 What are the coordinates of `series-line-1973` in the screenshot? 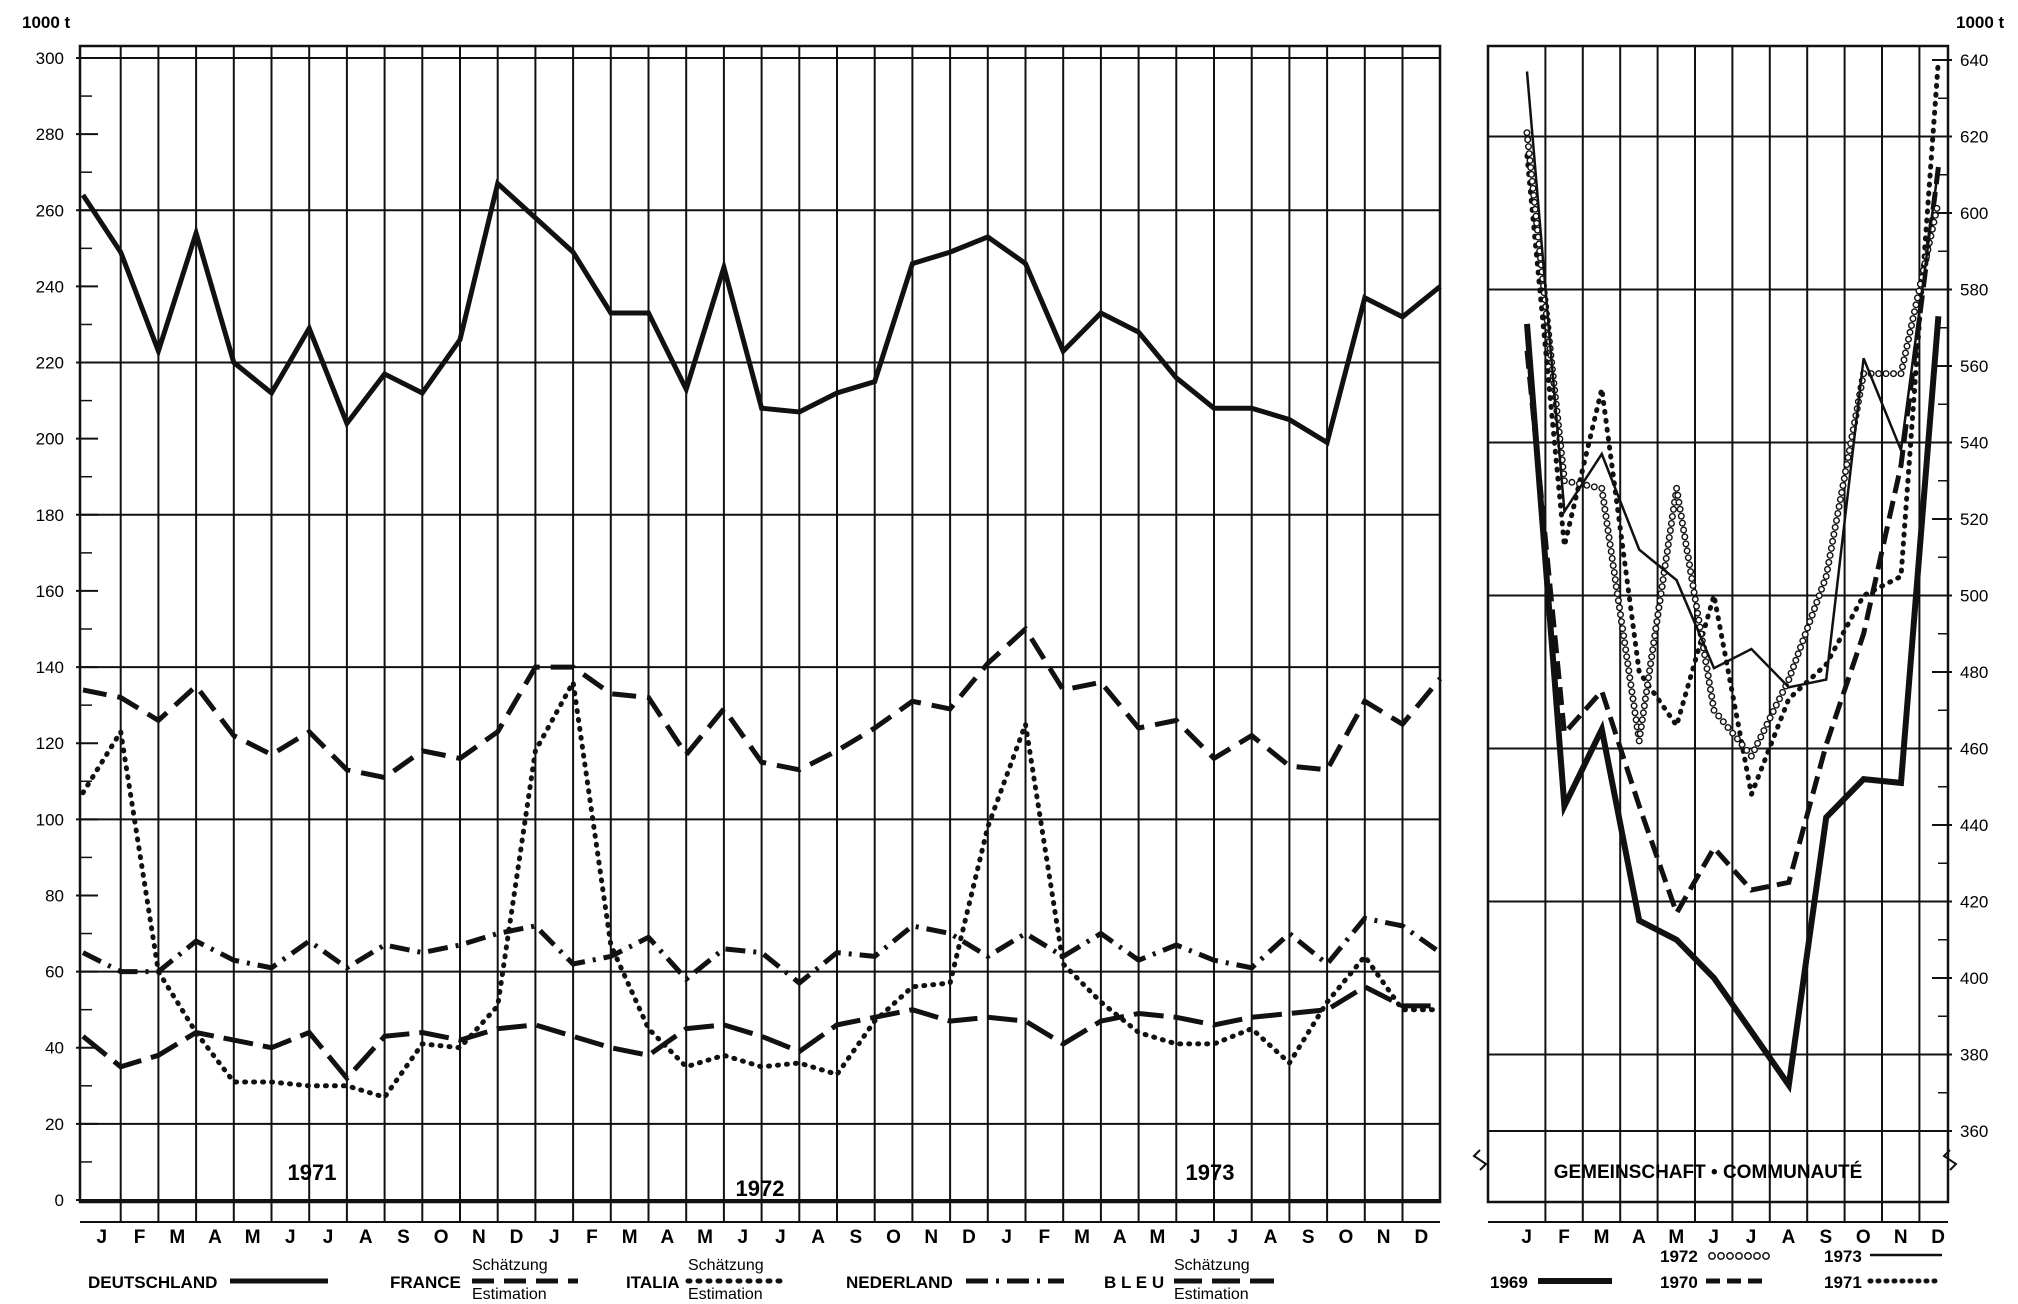 It's located at (1732, 380).